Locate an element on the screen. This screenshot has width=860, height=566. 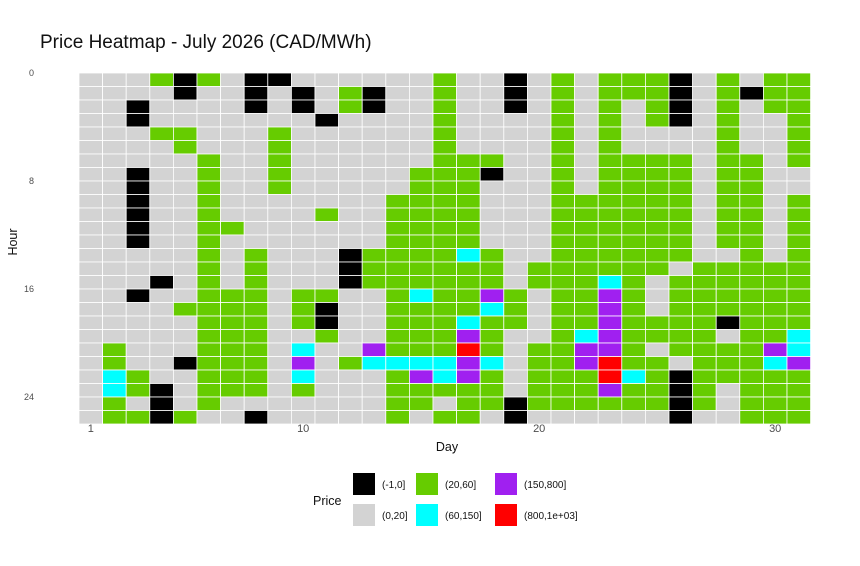
y-tick-label: 16 is located at coordinates (29, 289).